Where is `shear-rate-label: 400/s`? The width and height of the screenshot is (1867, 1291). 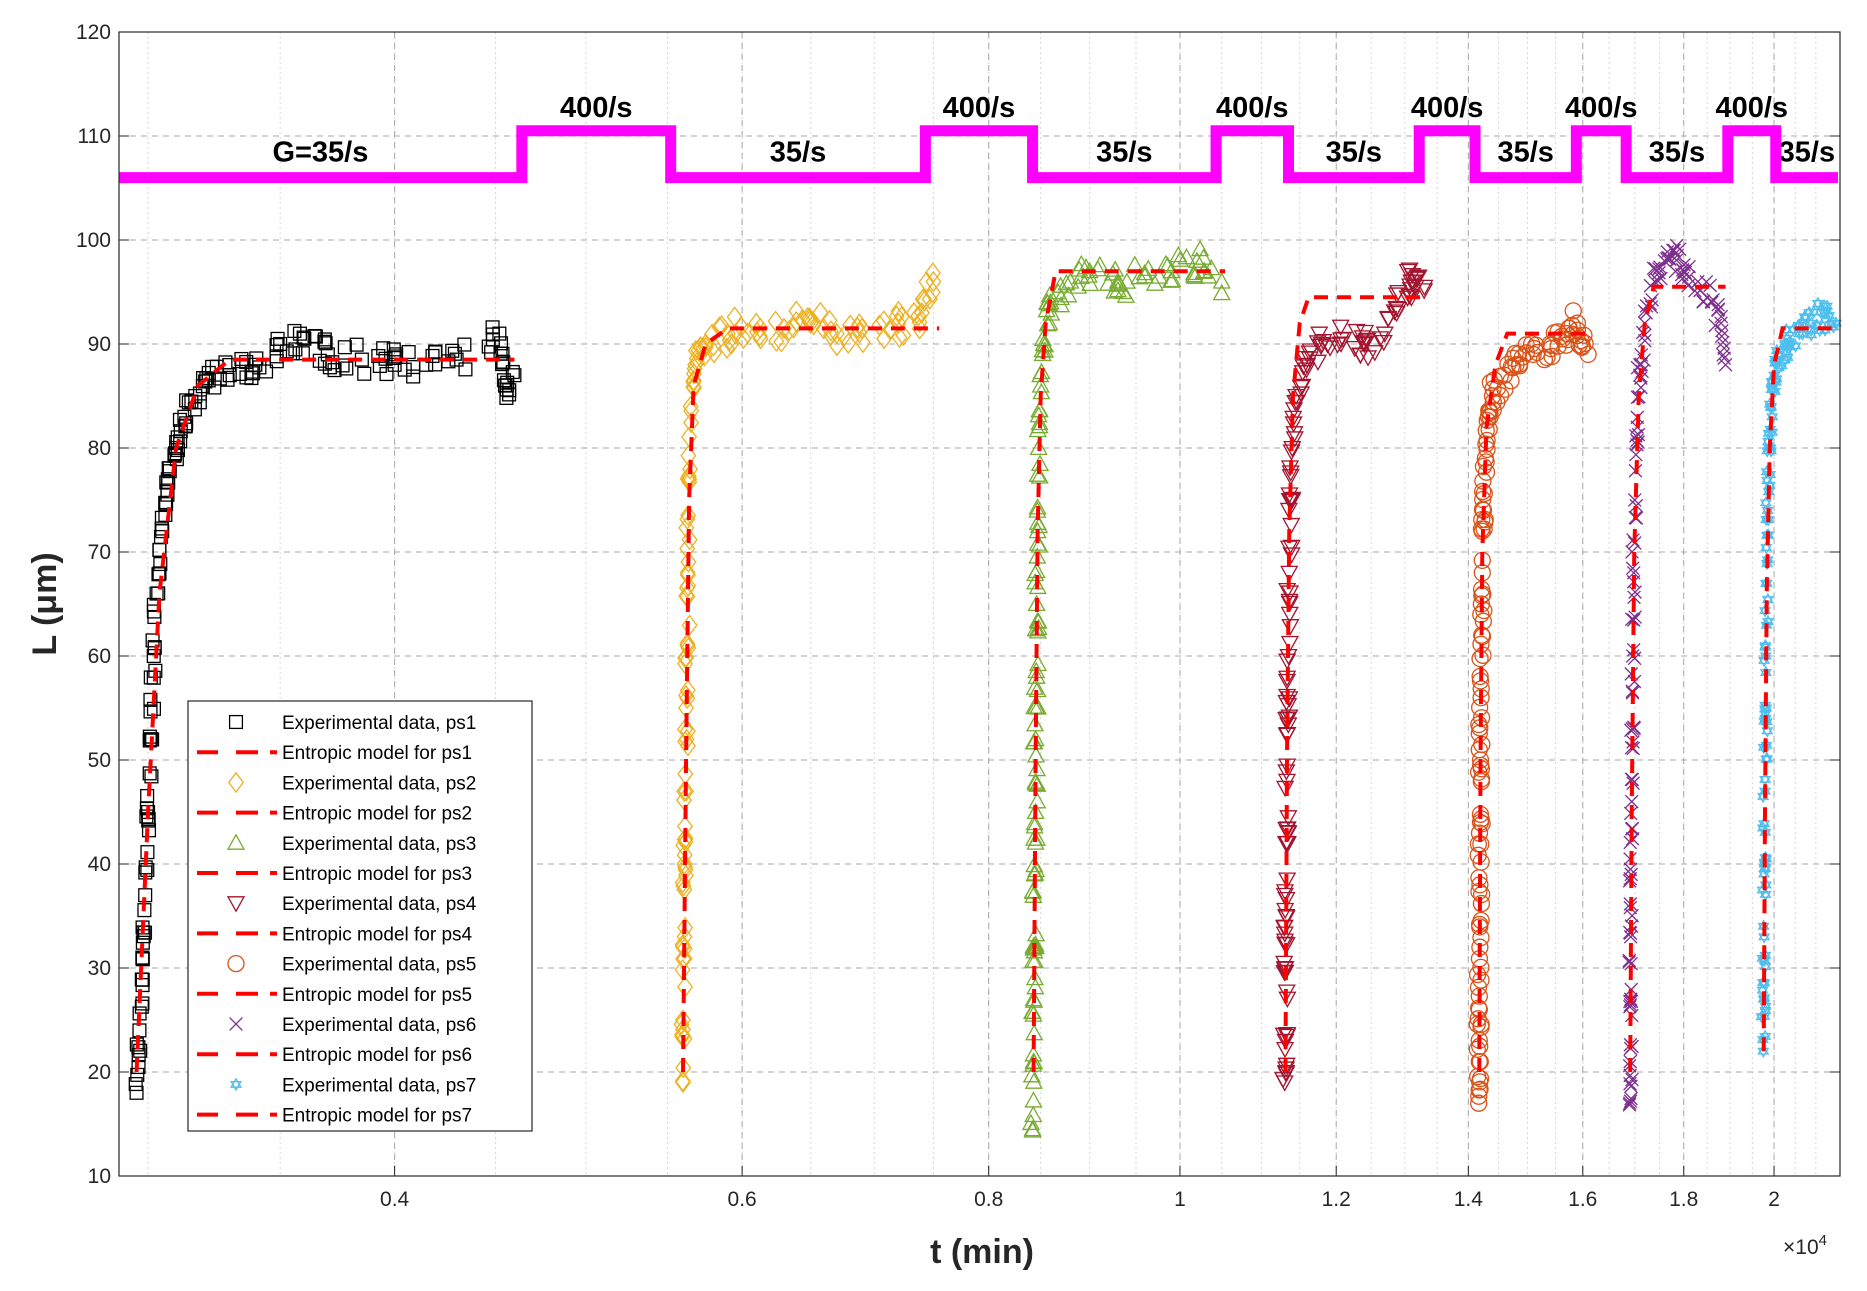 shear-rate-label: 400/s is located at coordinates (1751, 108).